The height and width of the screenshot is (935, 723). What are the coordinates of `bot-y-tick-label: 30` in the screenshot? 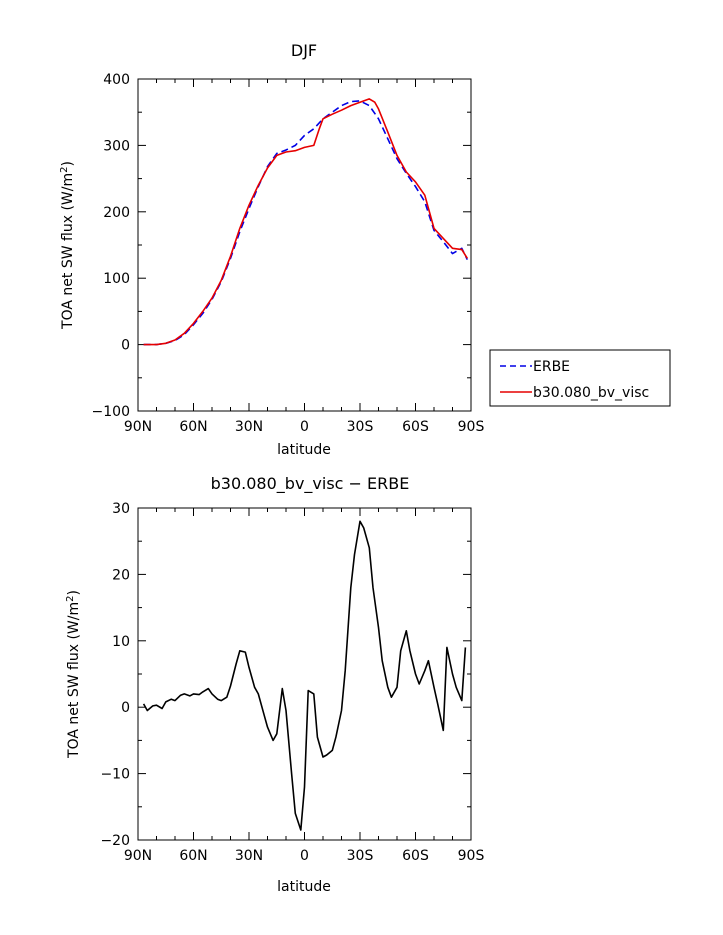 It's located at (121, 509).